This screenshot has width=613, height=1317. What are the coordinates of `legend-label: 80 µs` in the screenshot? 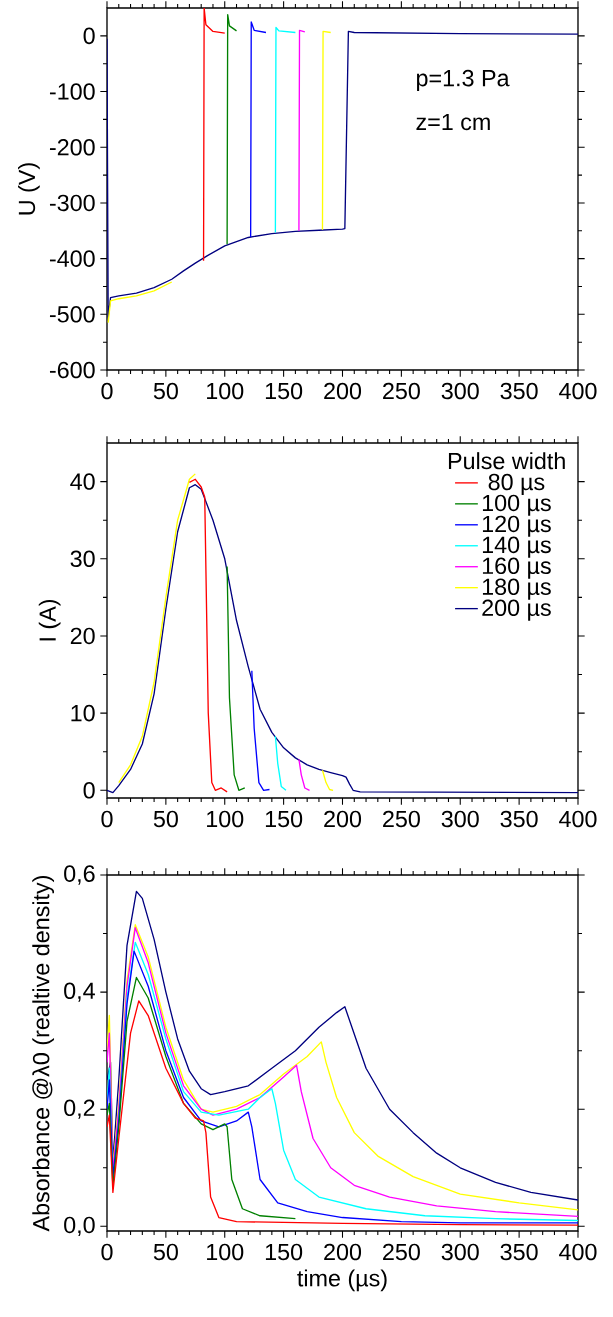 It's located at (516, 484).